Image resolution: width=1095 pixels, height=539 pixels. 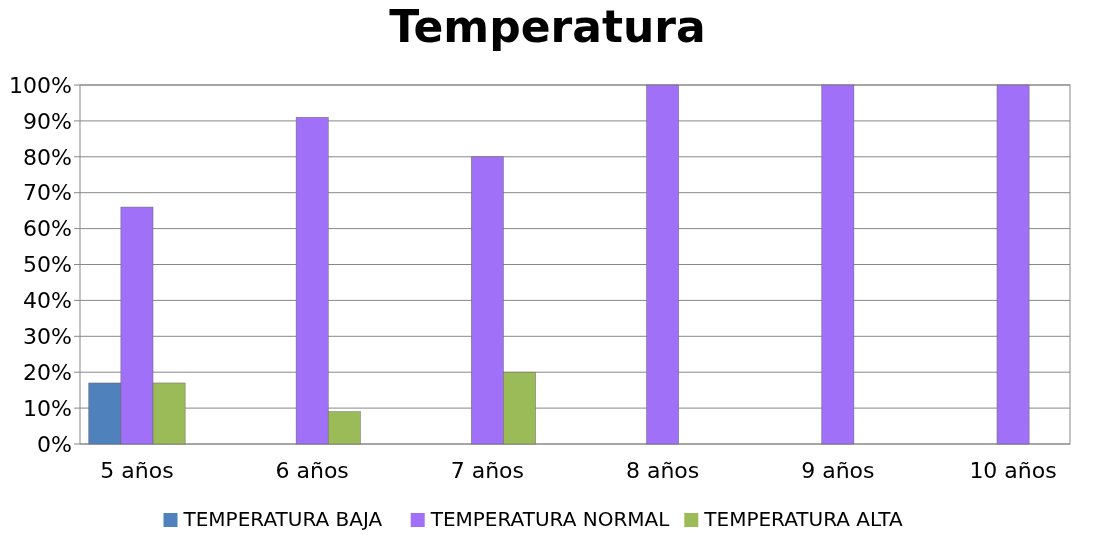 What do you see at coordinates (47, 193) in the screenshot?
I see `y-tick-label: 70%` at bounding box center [47, 193].